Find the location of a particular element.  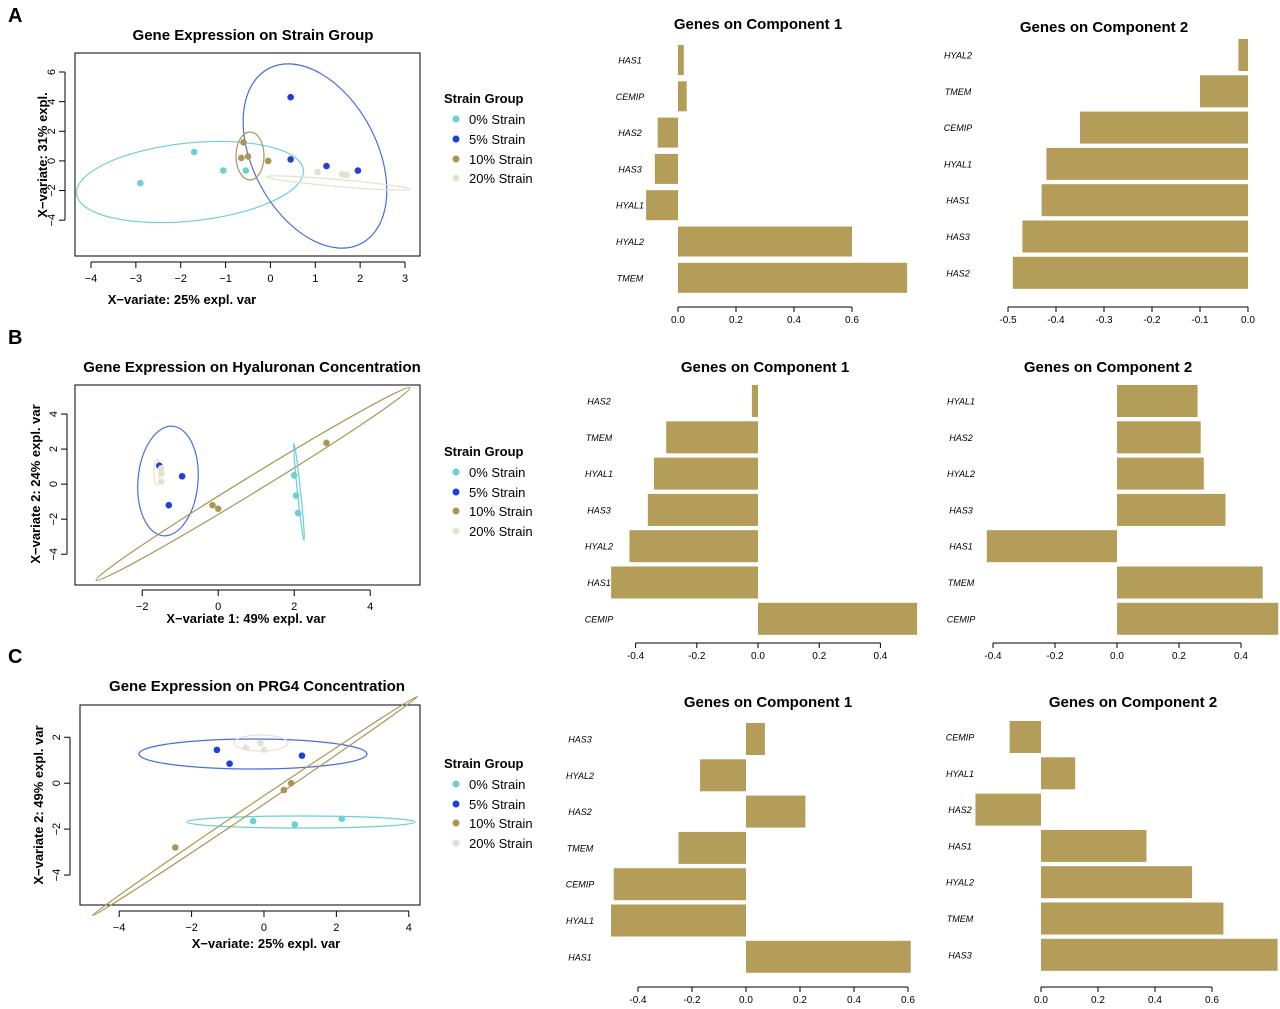

legend-label-0: 0% Strain is located at coordinates (497, 119).